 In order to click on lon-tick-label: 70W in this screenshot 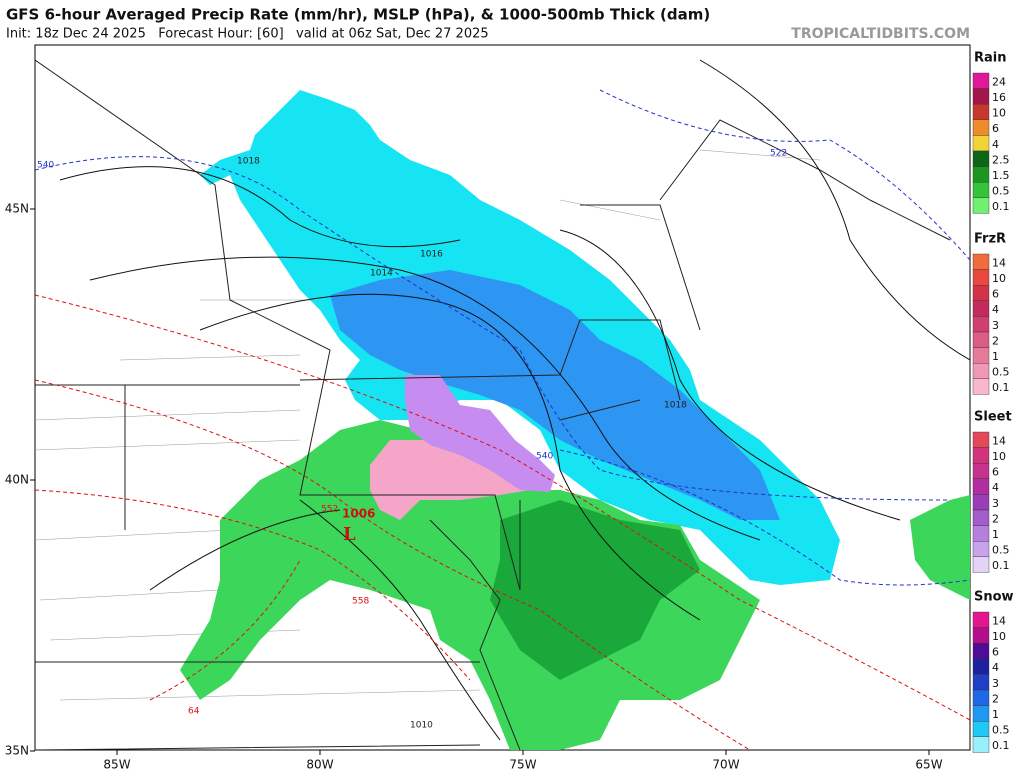, I will do `click(725, 765)`.